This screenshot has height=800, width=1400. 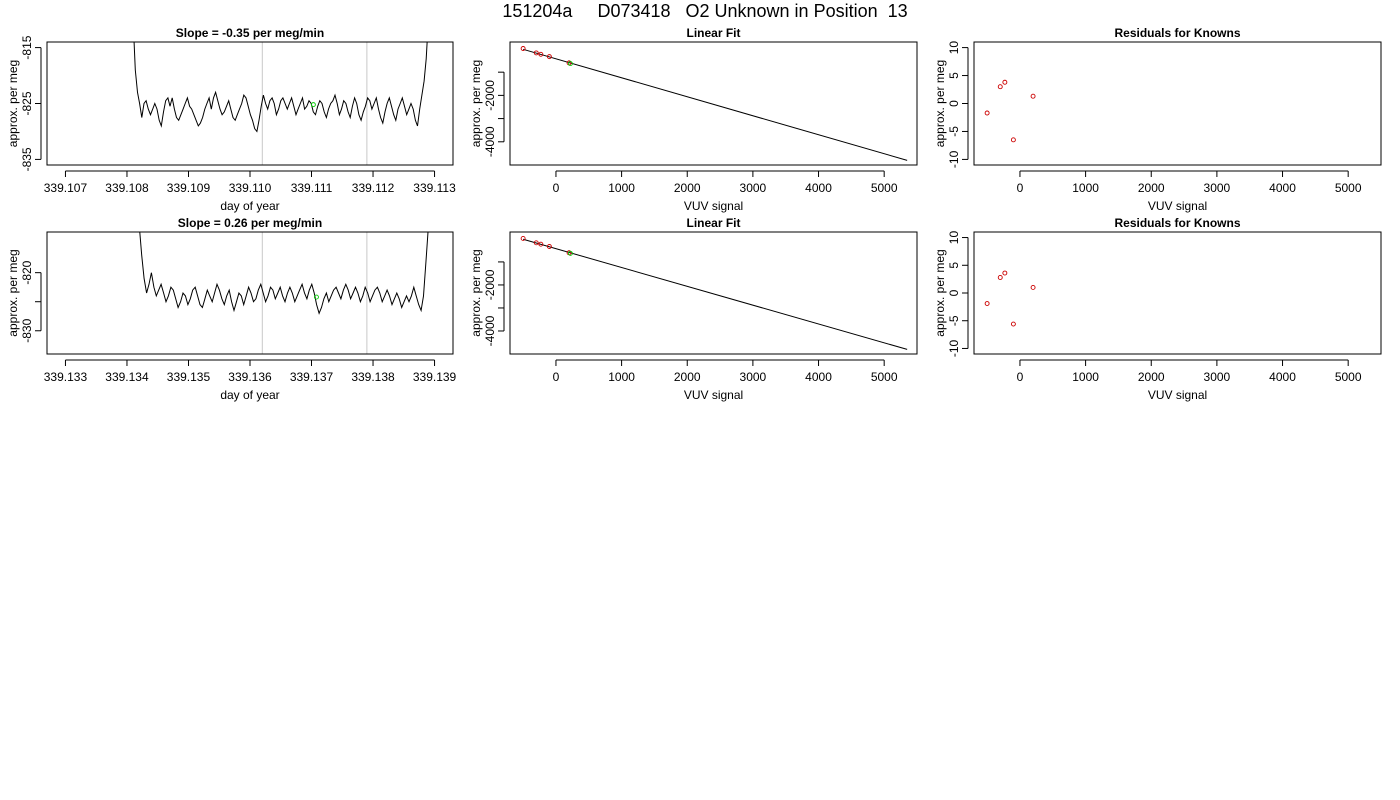 What do you see at coordinates (189, 377) in the screenshot?
I see `x-tick-label: 339.135` at bounding box center [189, 377].